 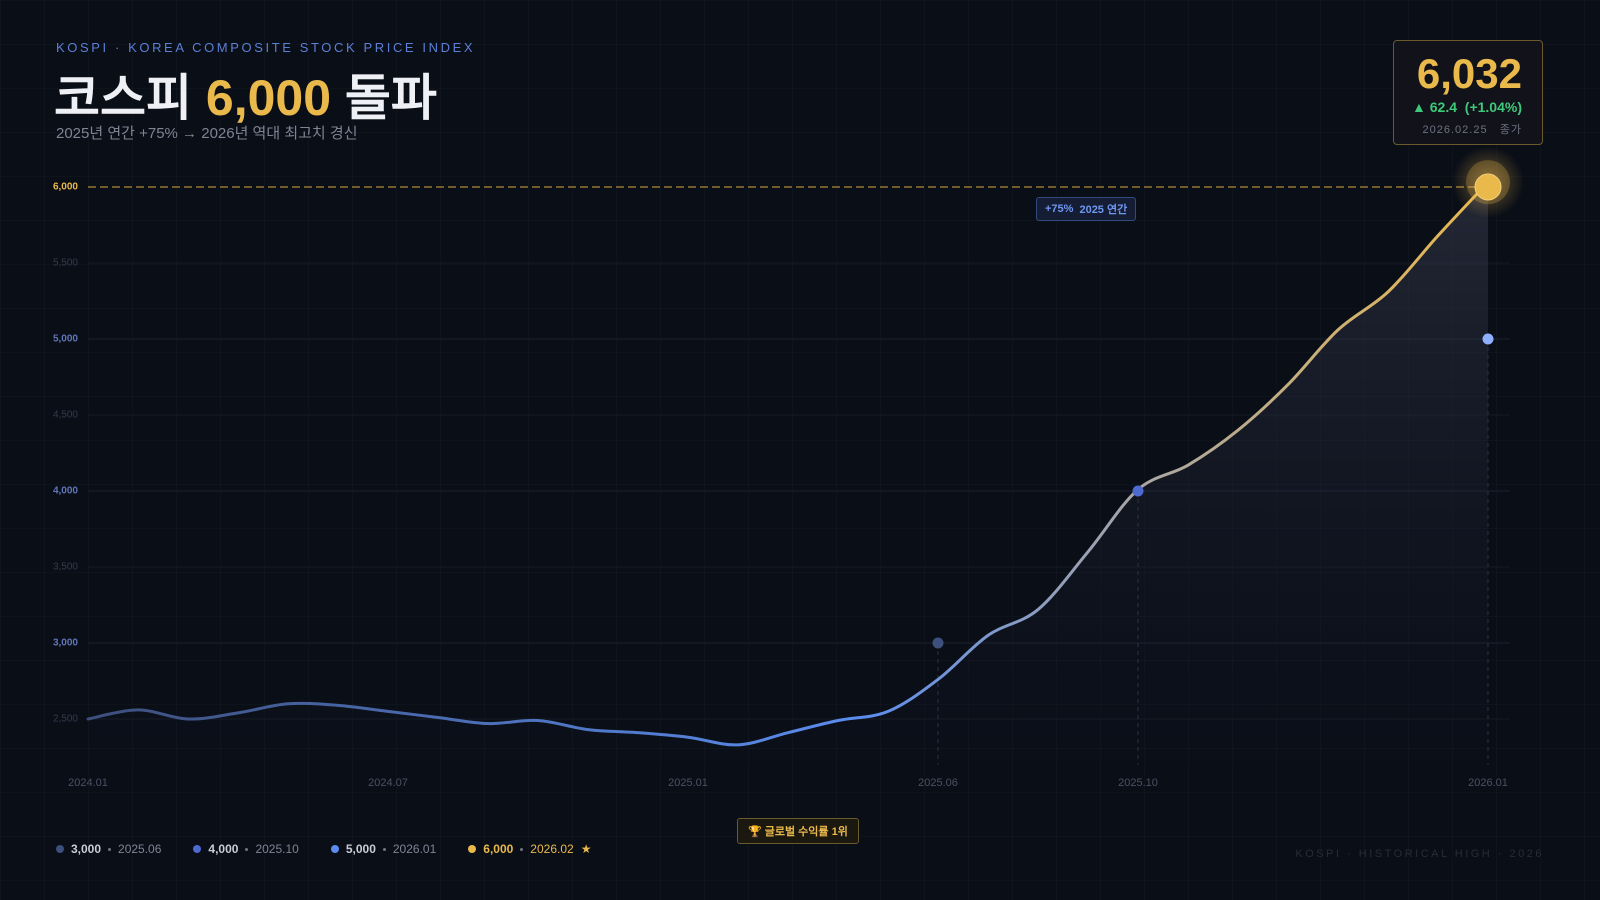 I want to click on y-tick-label: 3,500, so click(x=65, y=567).